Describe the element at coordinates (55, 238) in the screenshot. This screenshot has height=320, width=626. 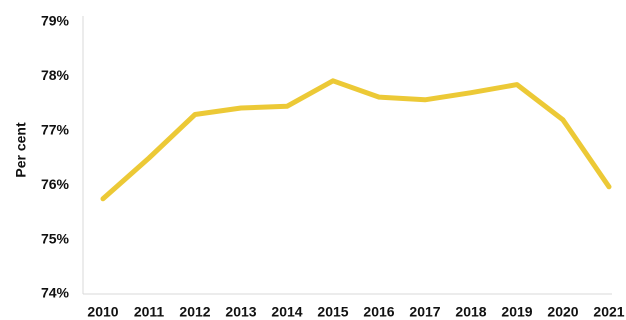
I see `y-tick-label: 75%` at that location.